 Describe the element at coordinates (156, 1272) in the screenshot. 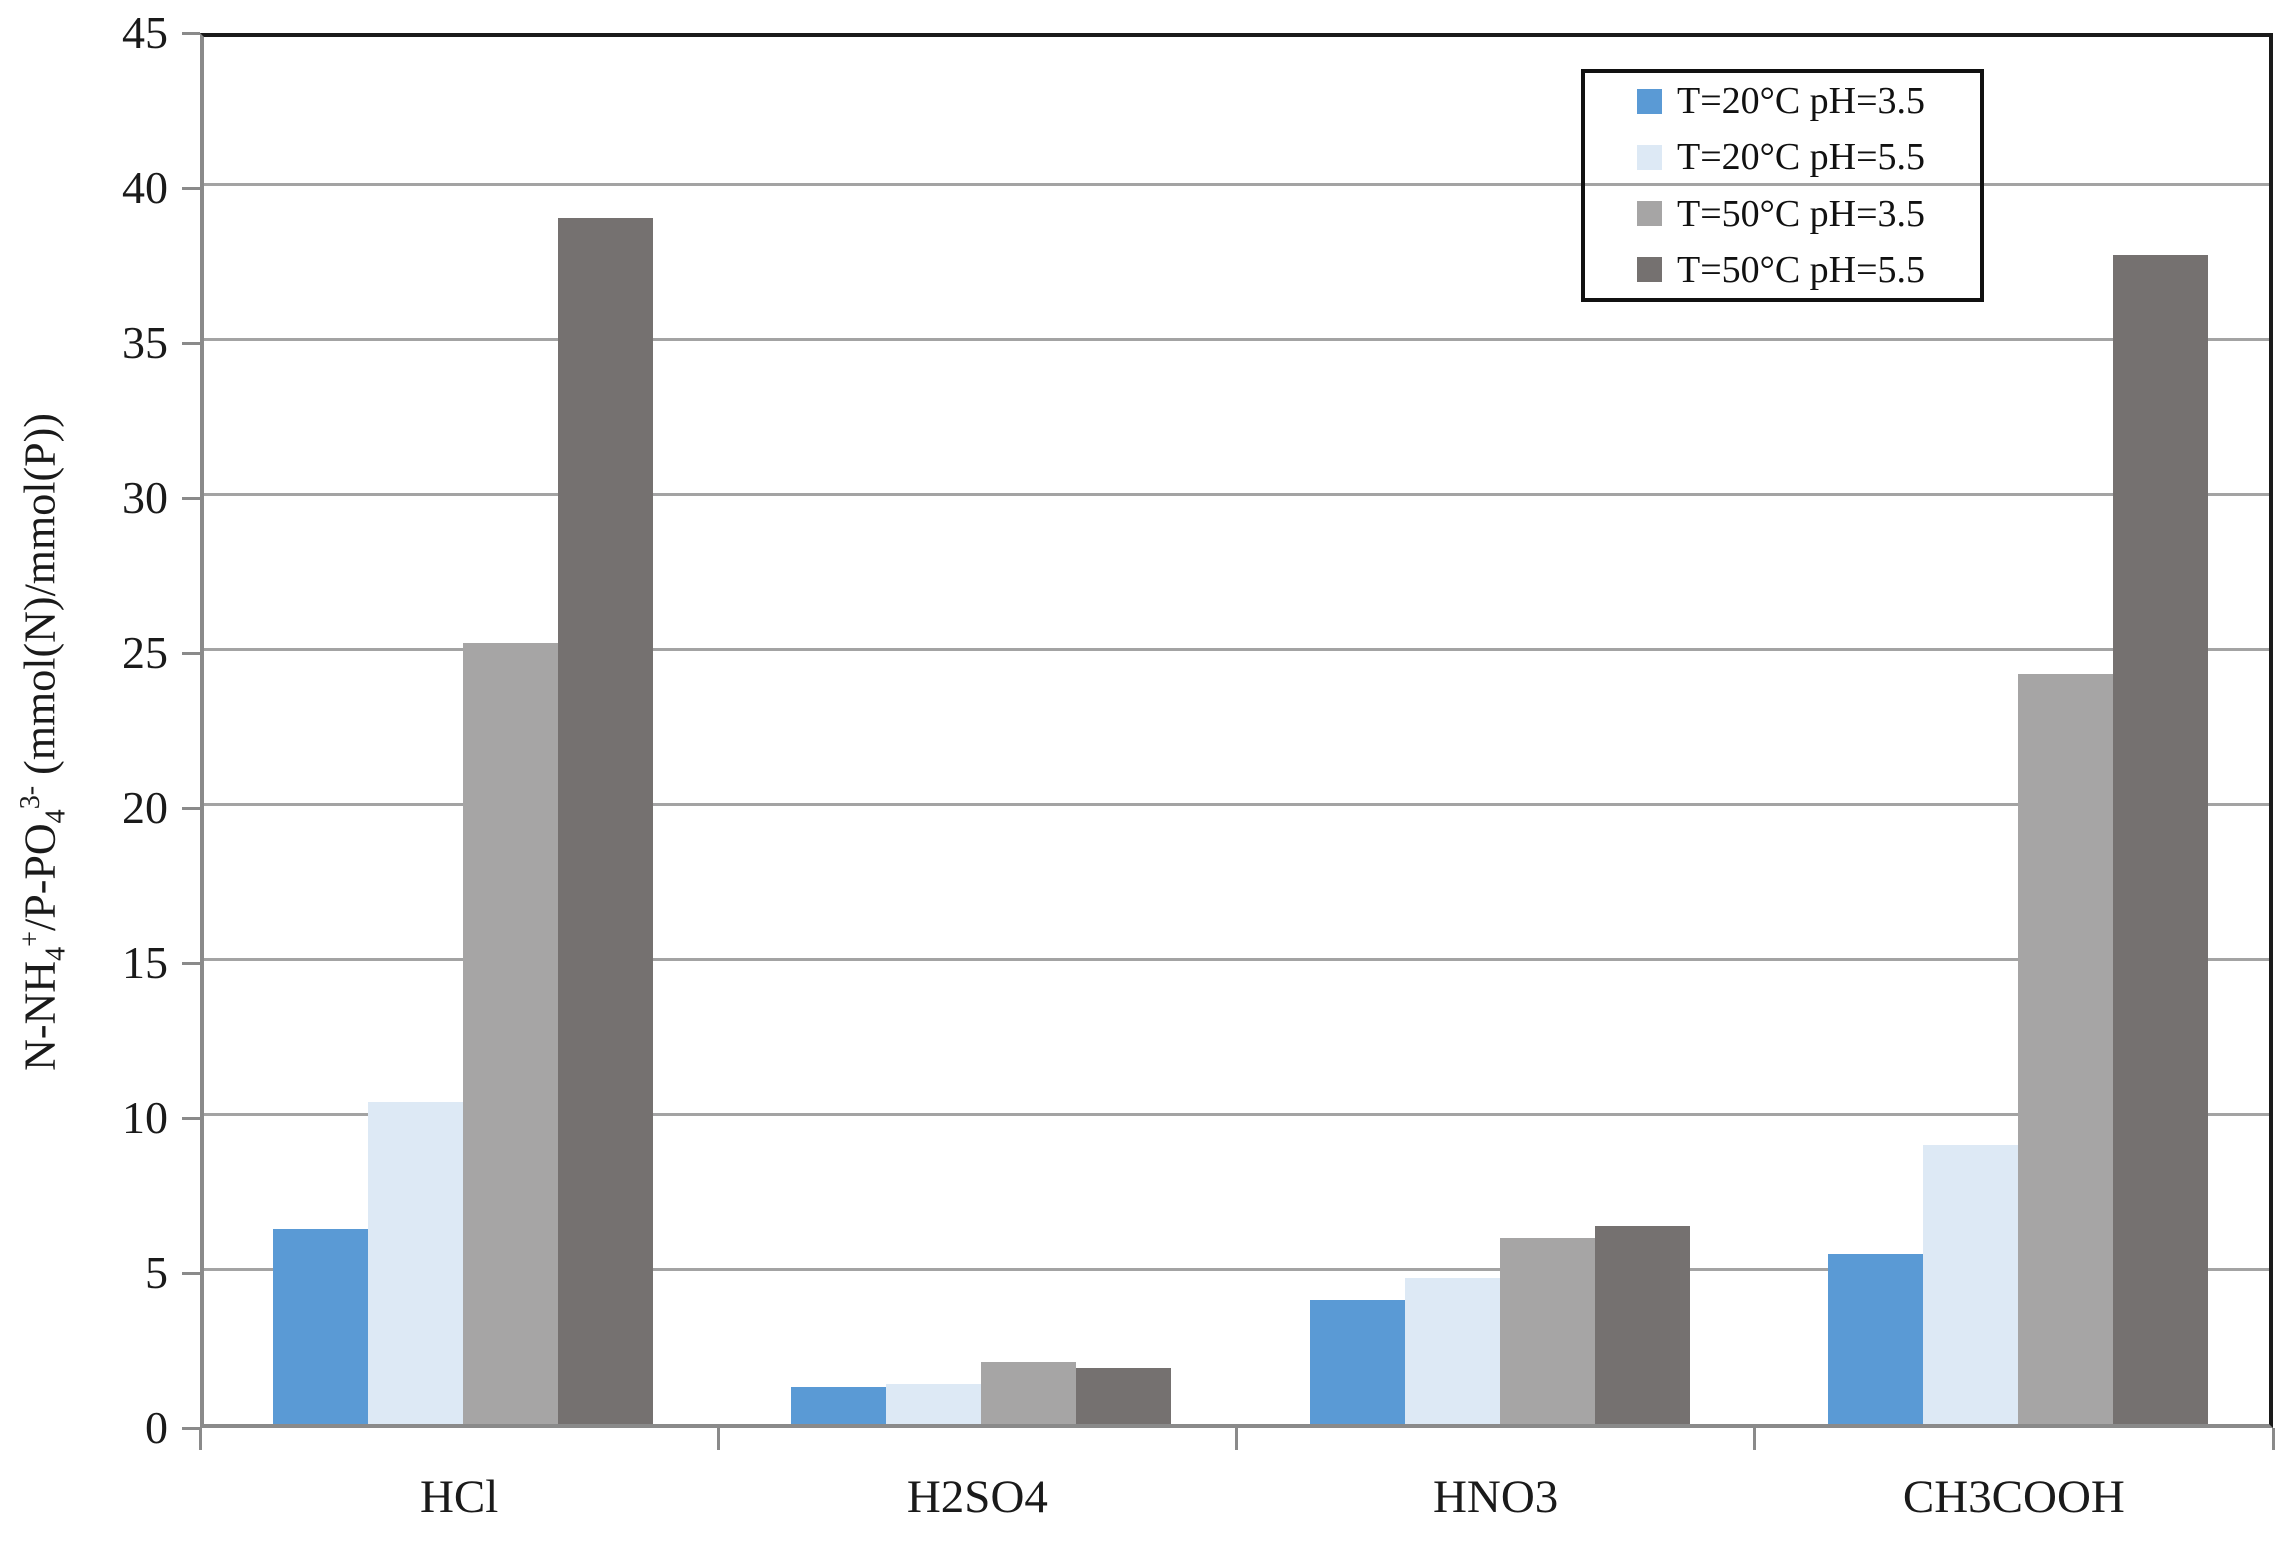

I see `y-tick-label: 5` at that location.